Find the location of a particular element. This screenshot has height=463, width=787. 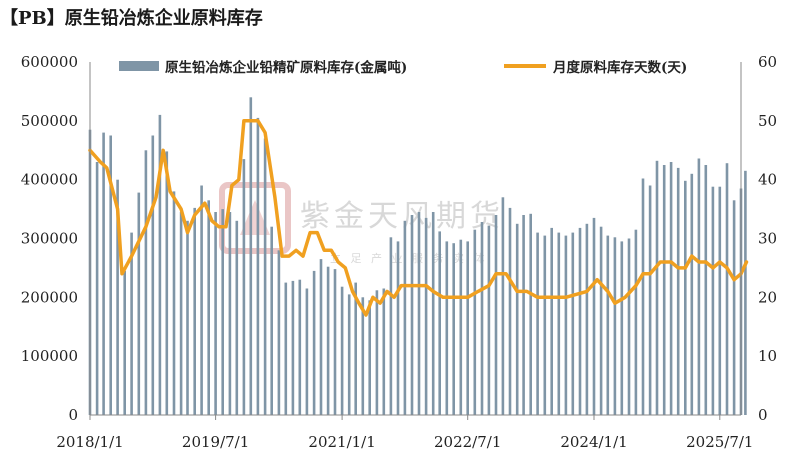

y-right-tick-label: 30 is located at coordinates (767, 239).